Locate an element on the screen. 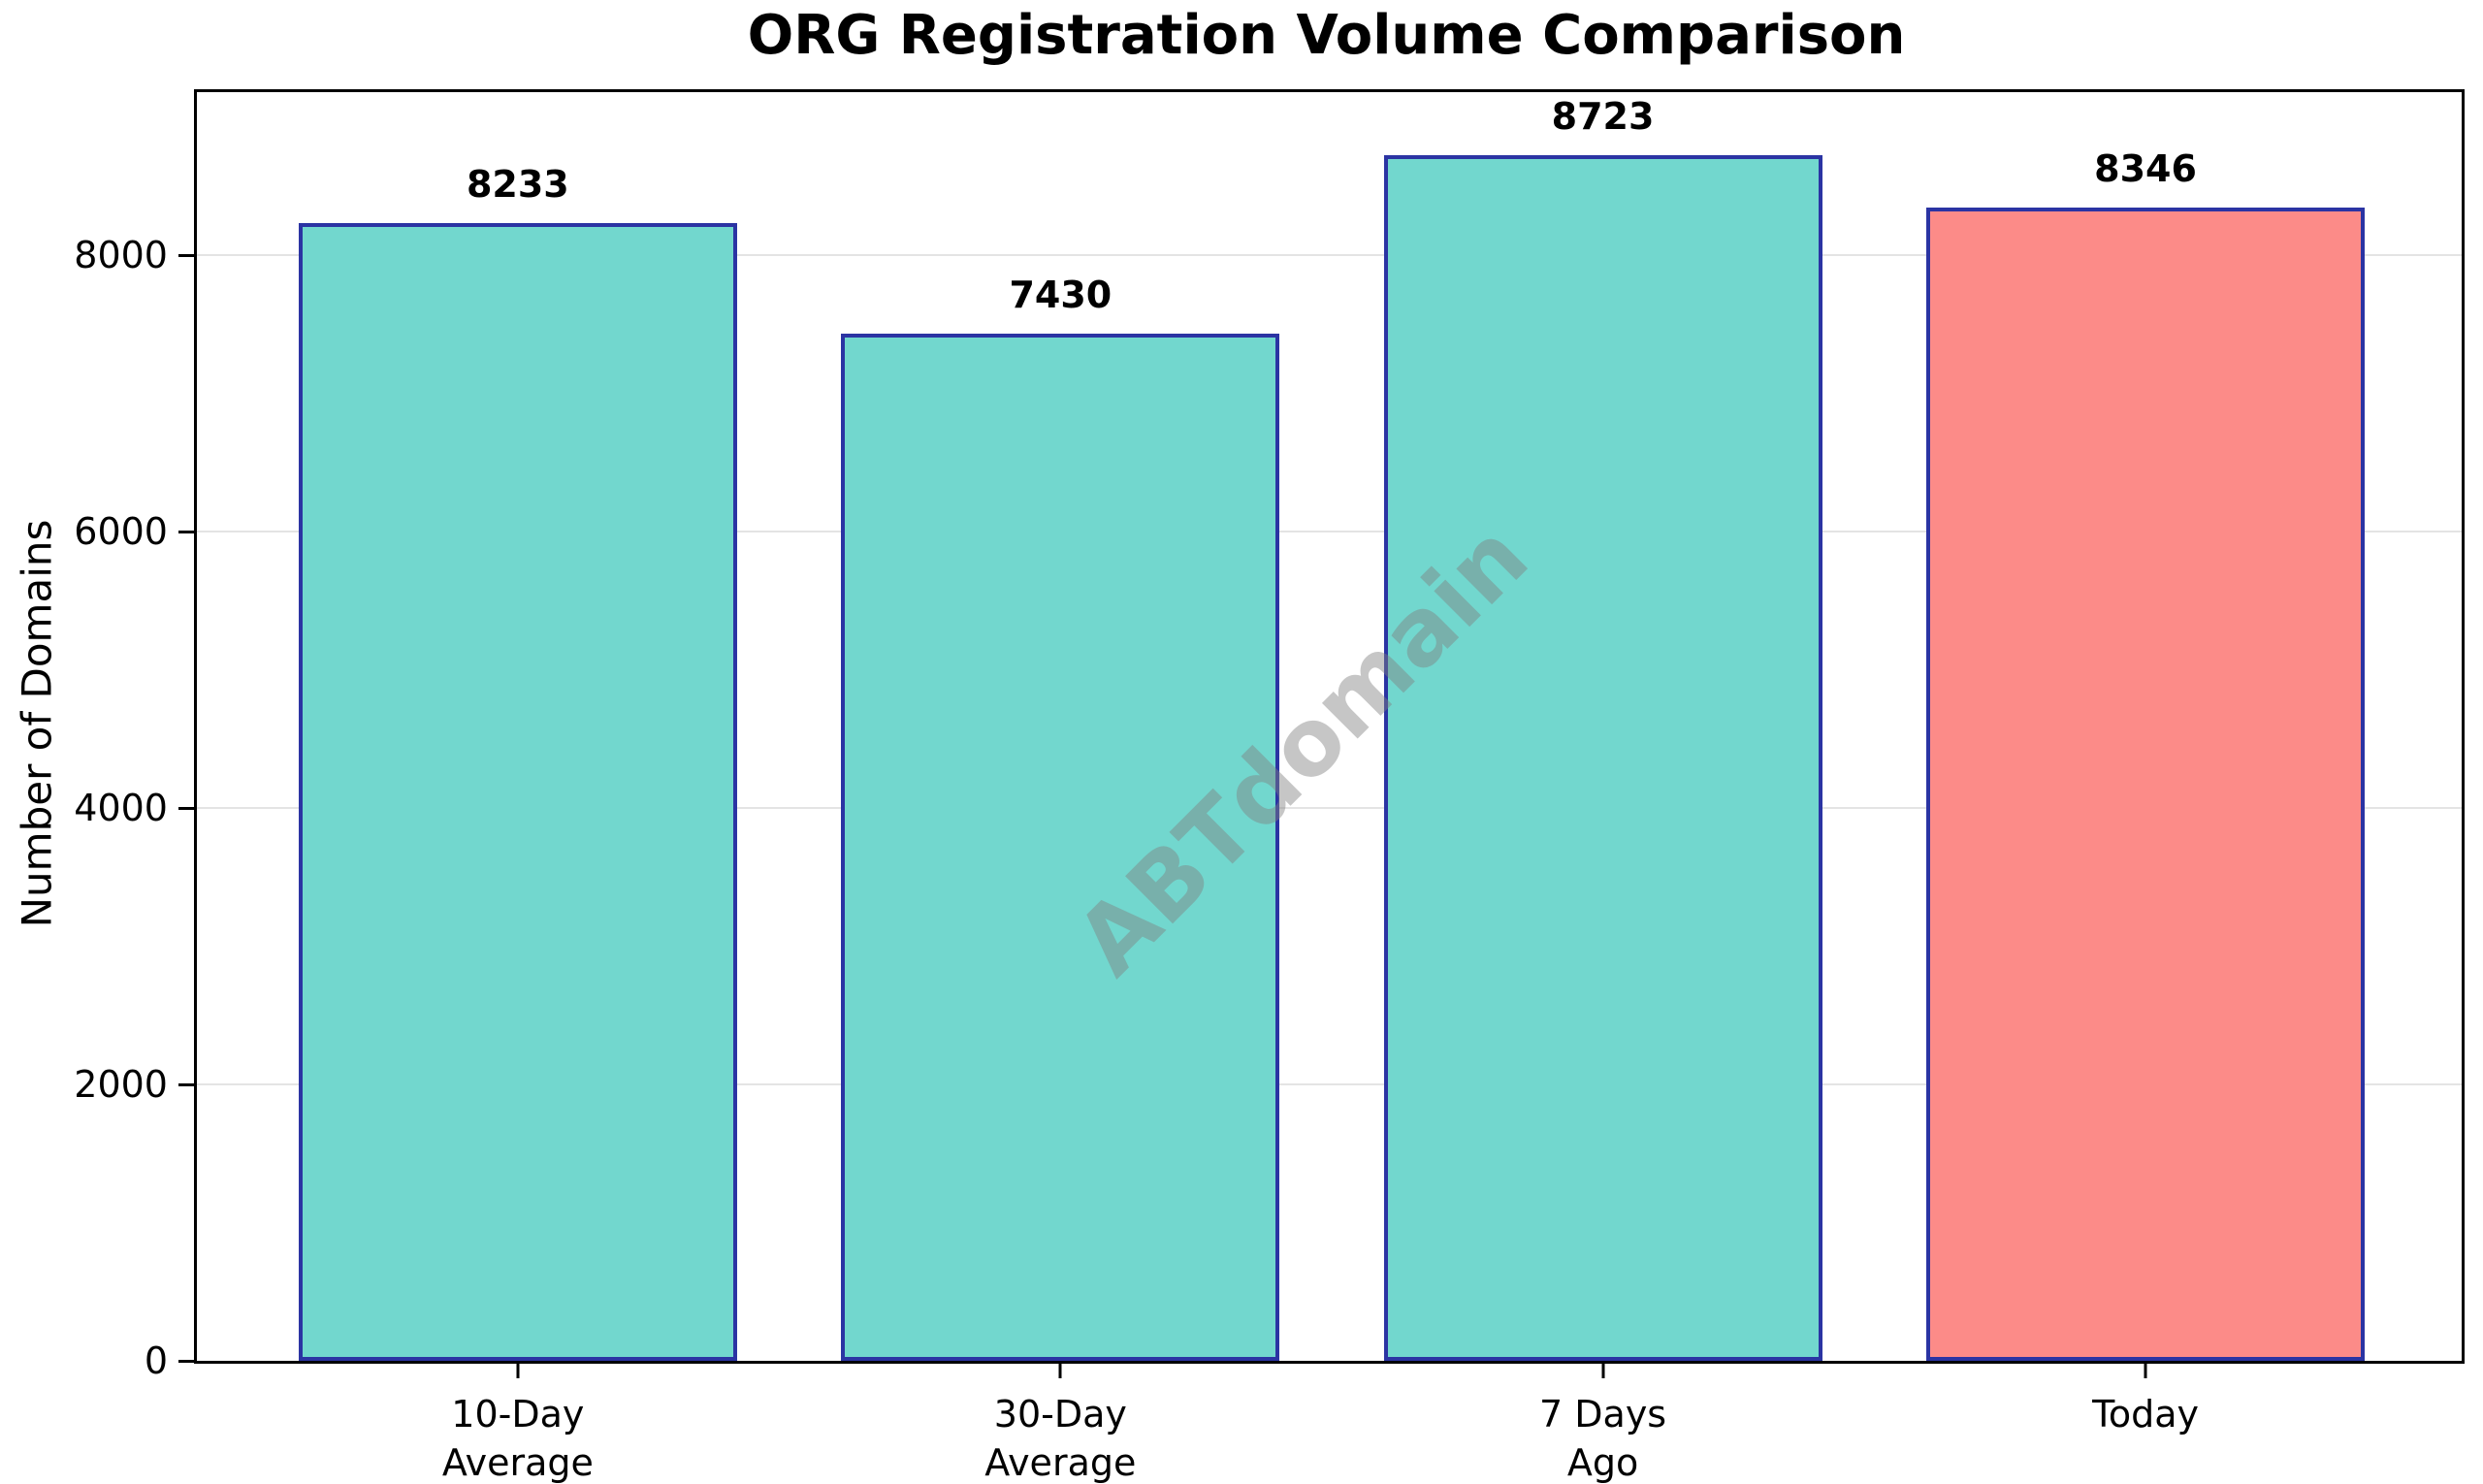 This screenshot has height=1484, width=2483. bar-10-day-average is located at coordinates (518, 792).